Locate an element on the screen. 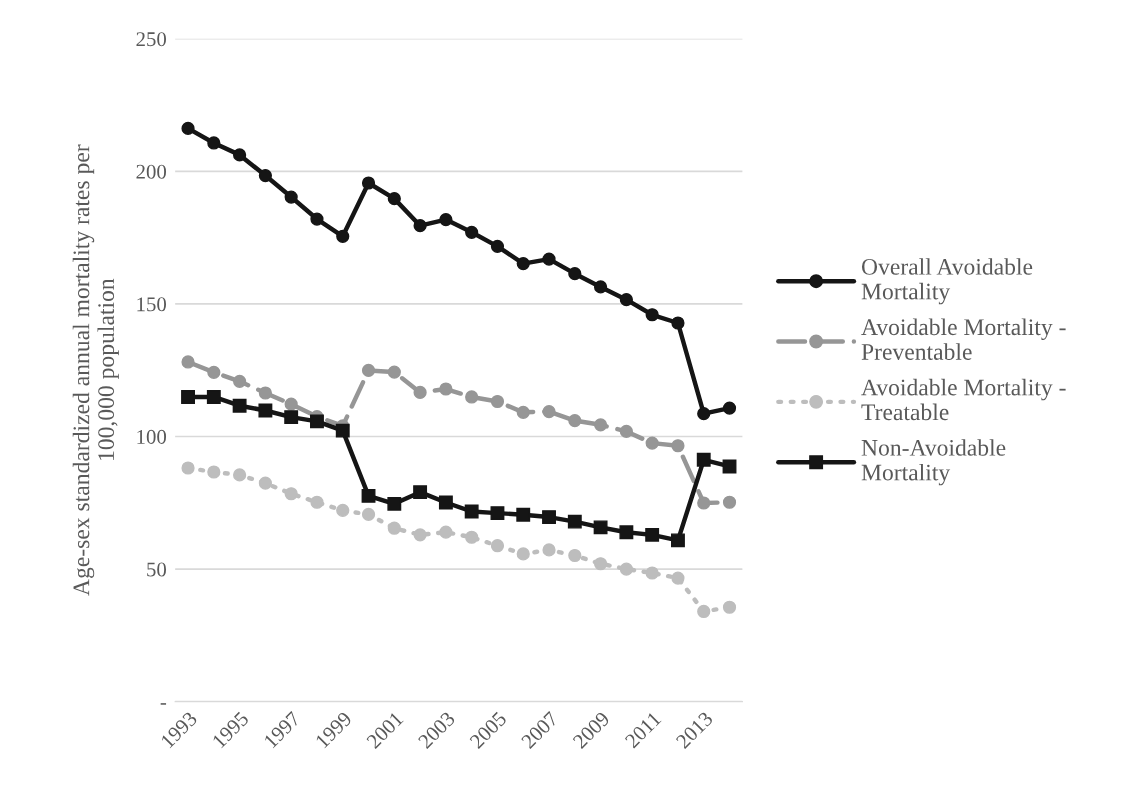  legend-label: Overall Avoidable Mortality is located at coordinates (947, 281).